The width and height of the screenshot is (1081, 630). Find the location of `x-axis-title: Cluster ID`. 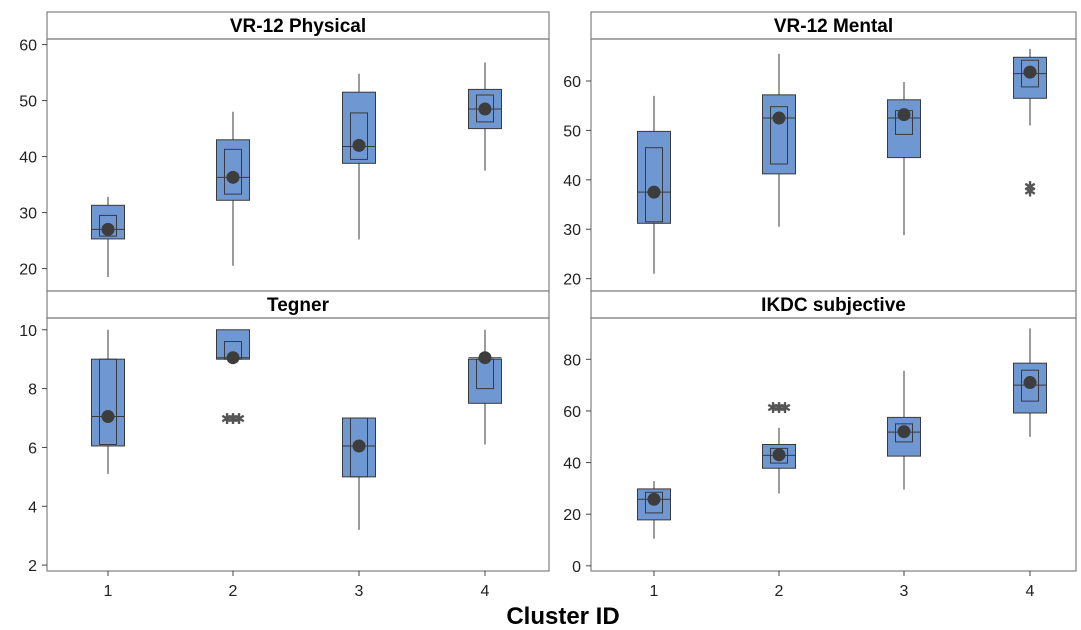

x-axis-title: Cluster ID is located at coordinates (562, 616).